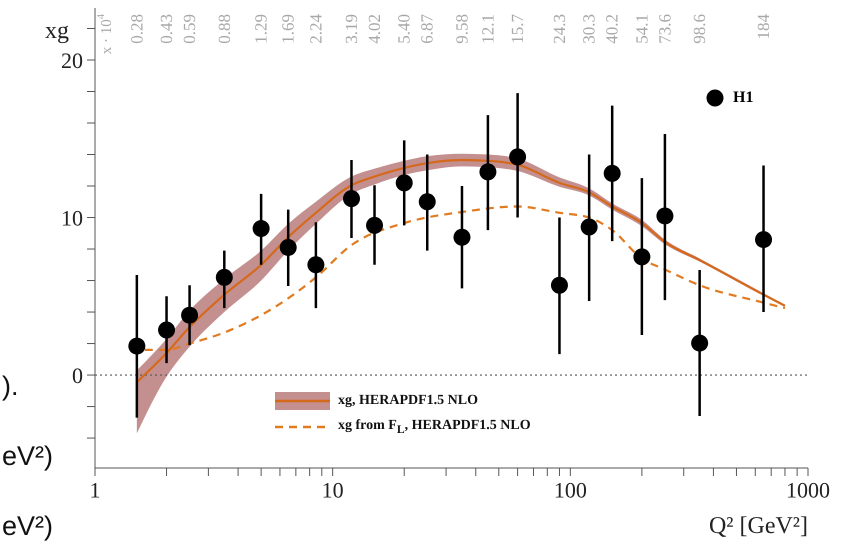 This screenshot has width=846, height=543. Describe the element at coordinates (288, 29) in the screenshot. I see `annotation: 1.69` at that location.